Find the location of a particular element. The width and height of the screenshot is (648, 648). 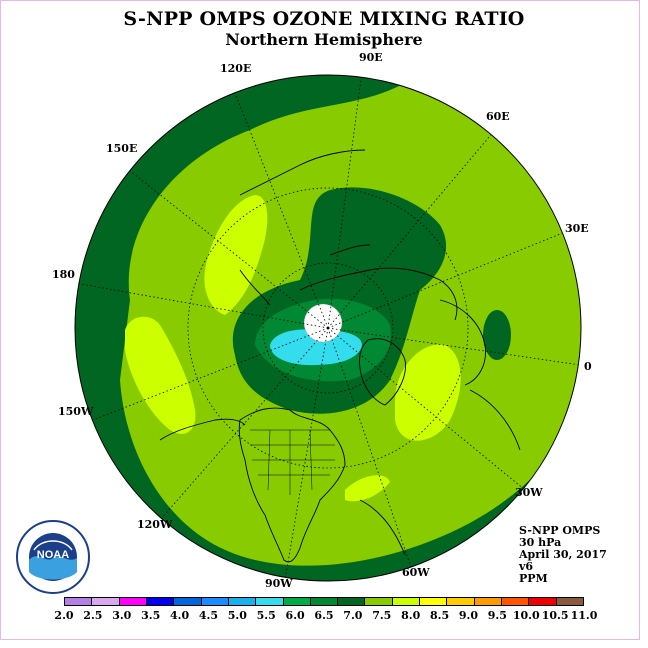

colorbar-tick-label: 5.5 is located at coordinates (266, 615).